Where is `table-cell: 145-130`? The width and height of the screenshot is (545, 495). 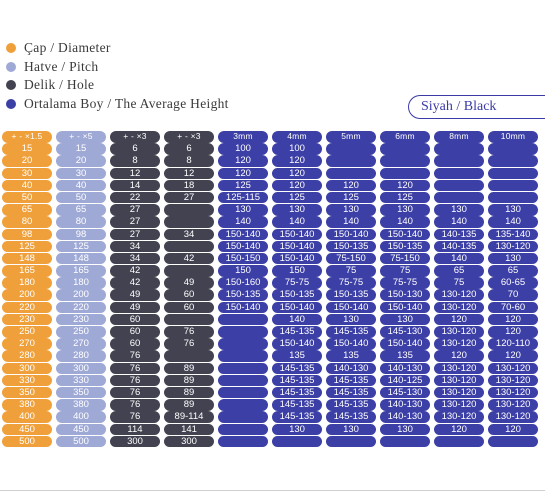
table-cell: 145-130 is located at coordinates (405, 392).